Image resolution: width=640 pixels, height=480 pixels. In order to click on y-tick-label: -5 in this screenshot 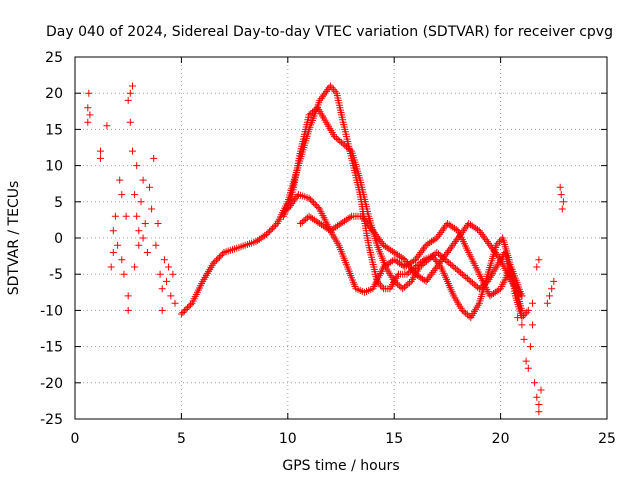, I will do `click(56, 275)`.